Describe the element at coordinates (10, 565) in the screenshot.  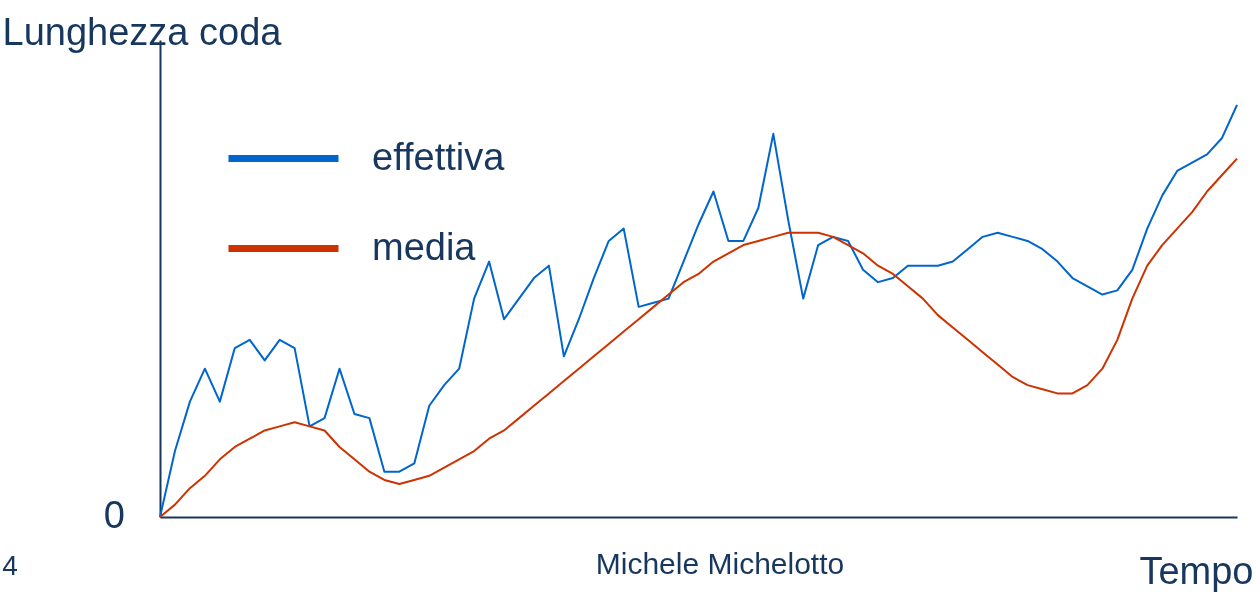
I see `text: 4` at that location.